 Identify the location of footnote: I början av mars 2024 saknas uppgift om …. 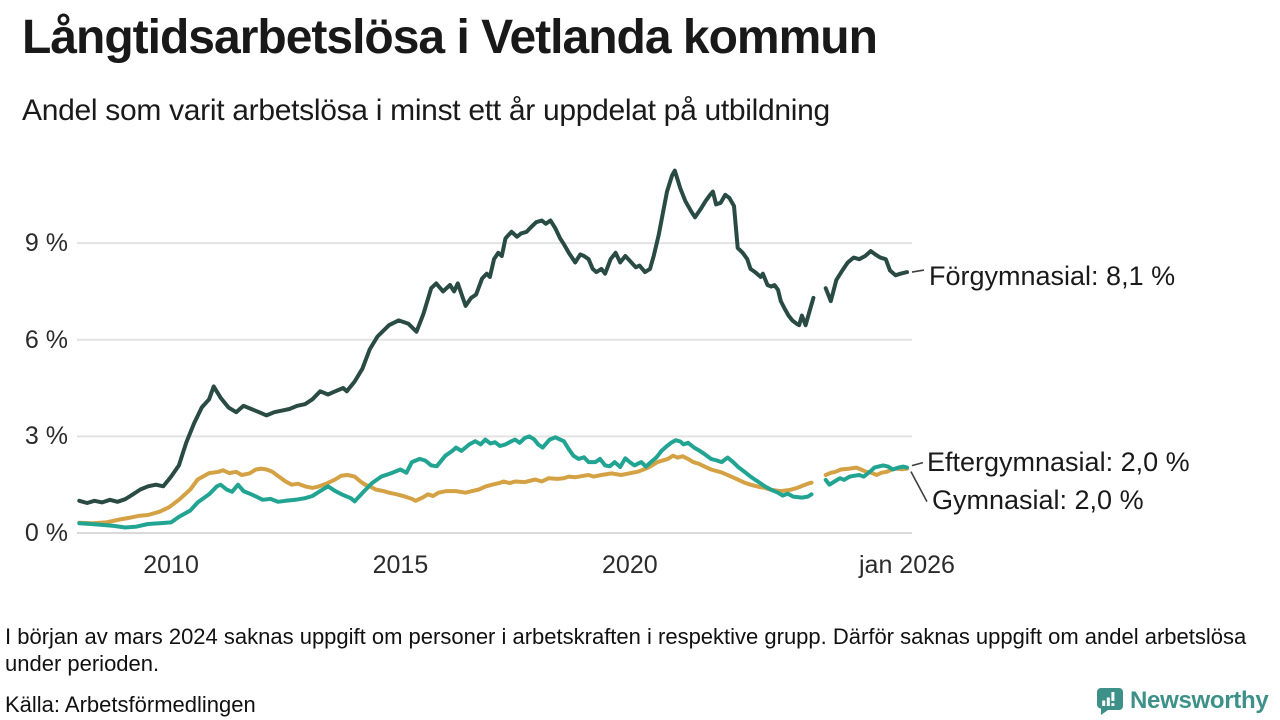
(626, 650).